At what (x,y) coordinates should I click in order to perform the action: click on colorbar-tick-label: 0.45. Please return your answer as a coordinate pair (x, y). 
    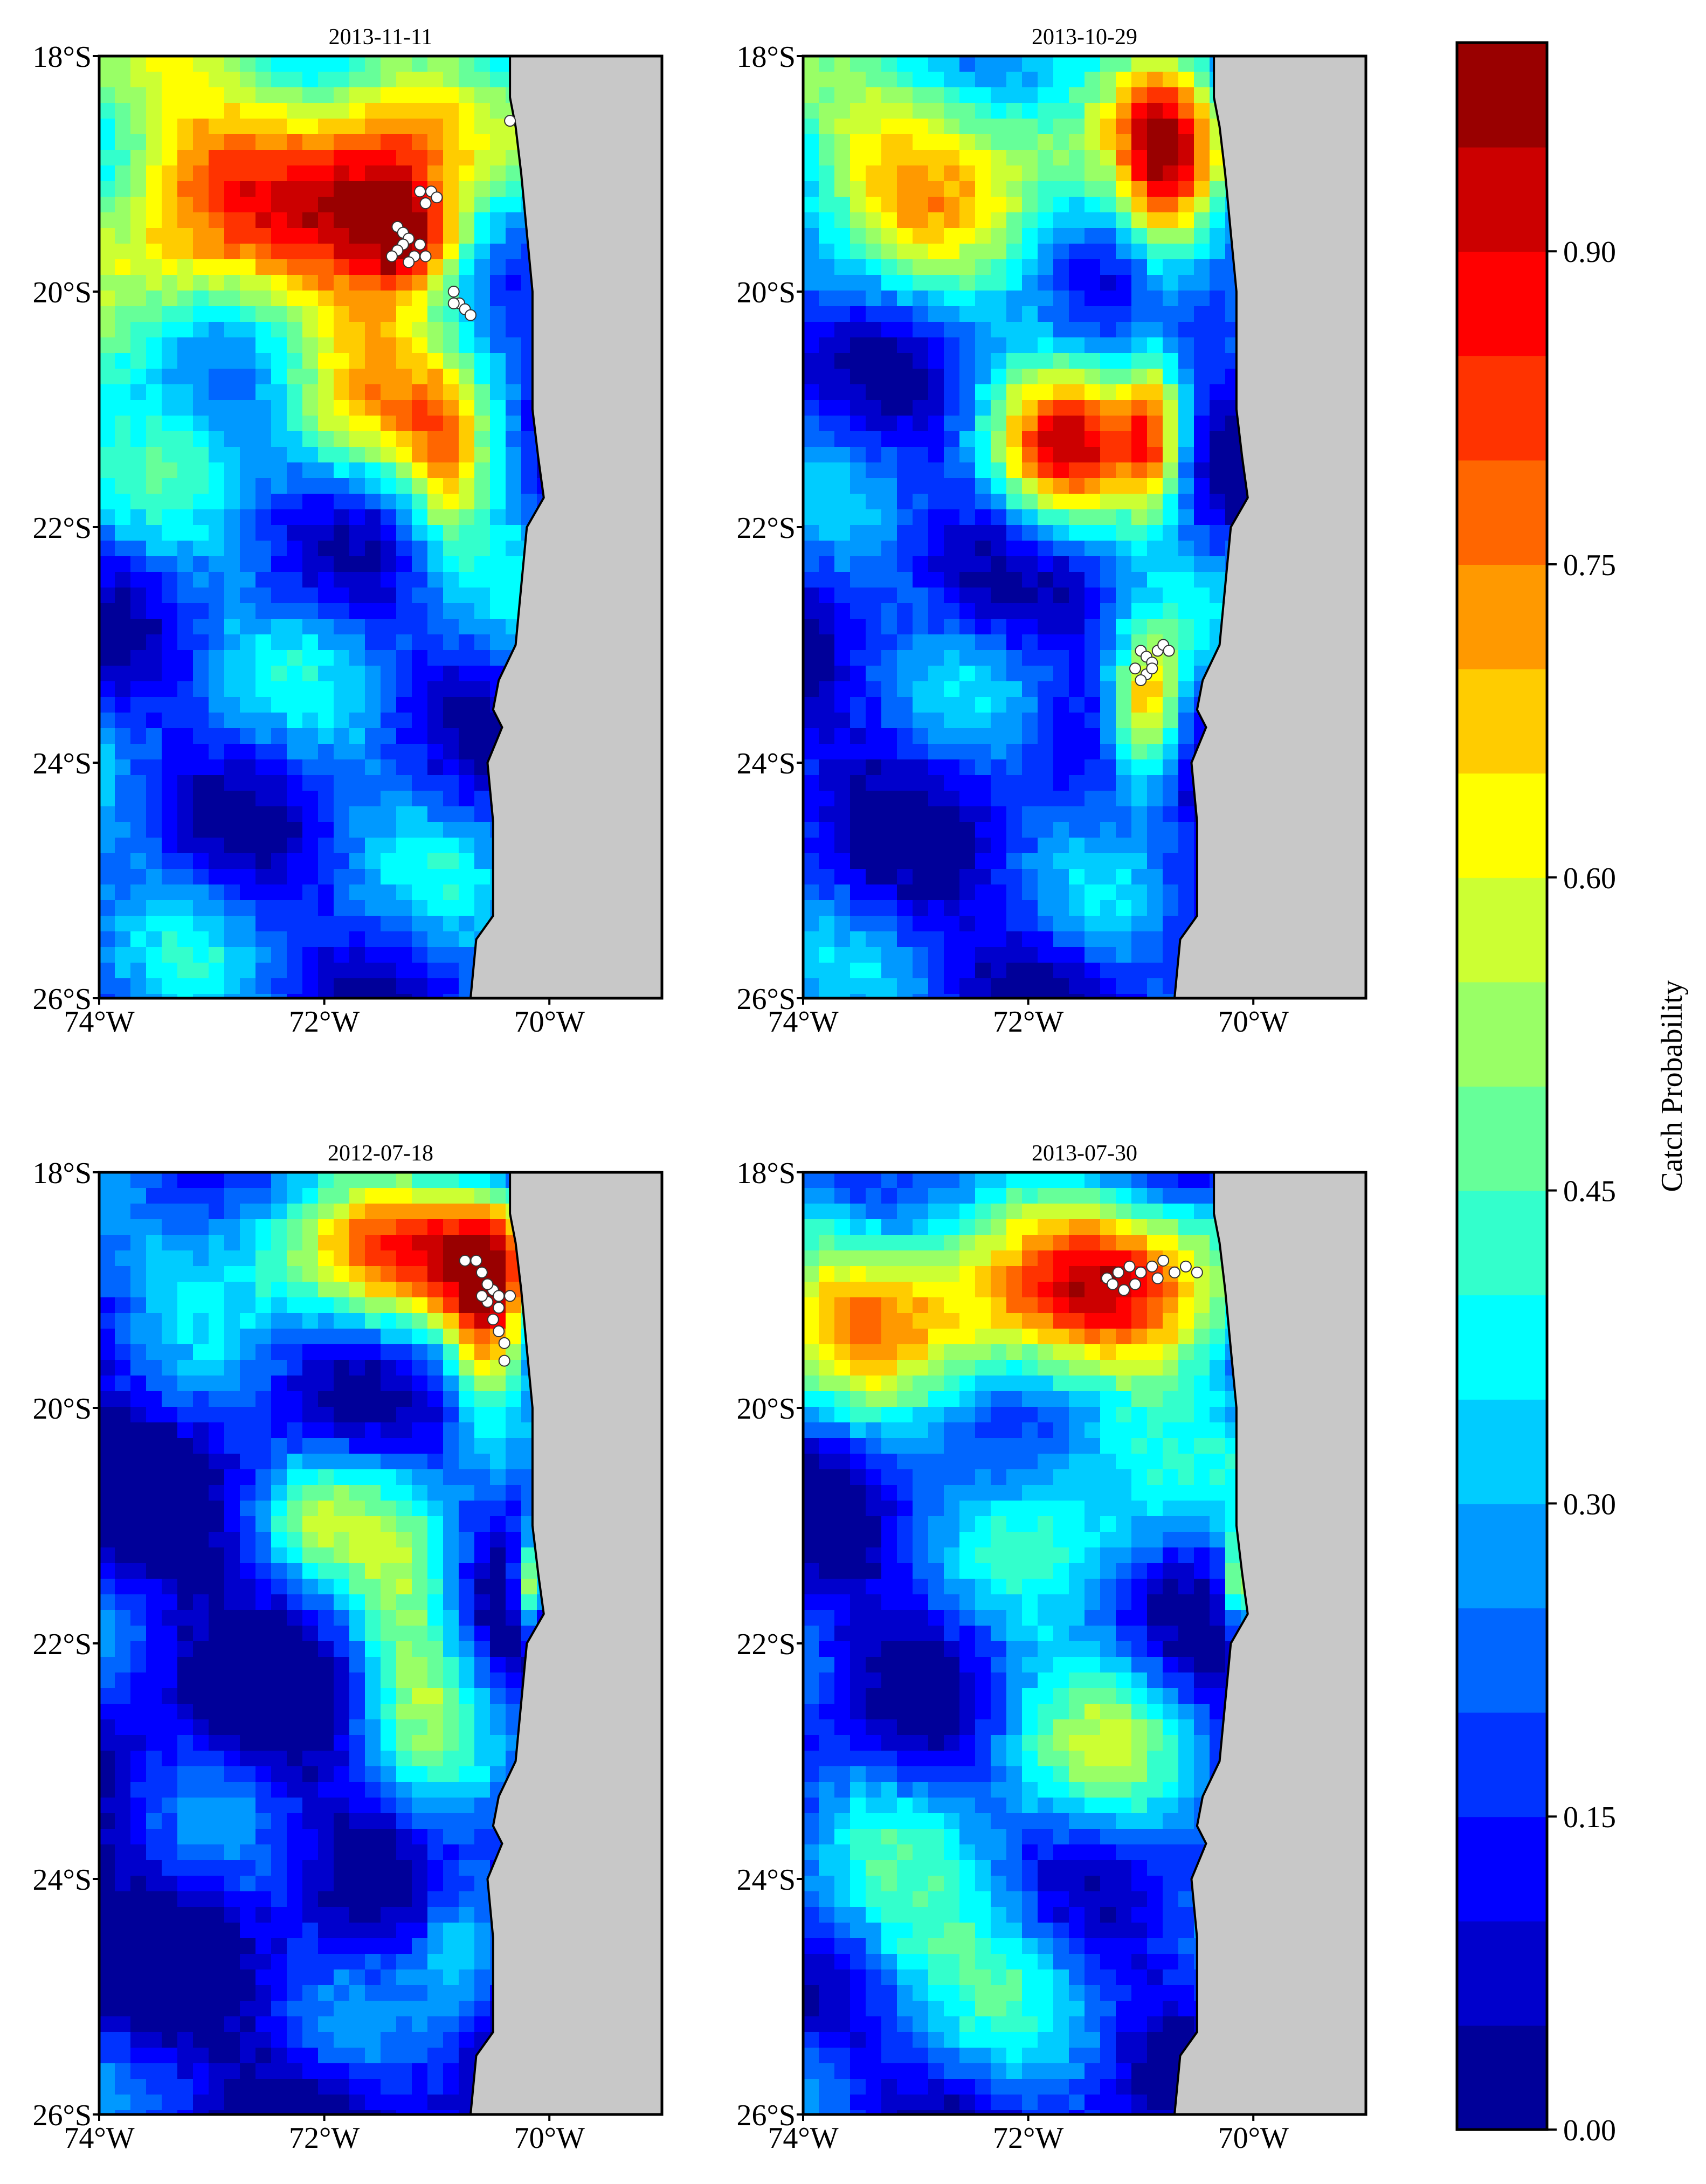
    Looking at the image, I should click on (1590, 1191).